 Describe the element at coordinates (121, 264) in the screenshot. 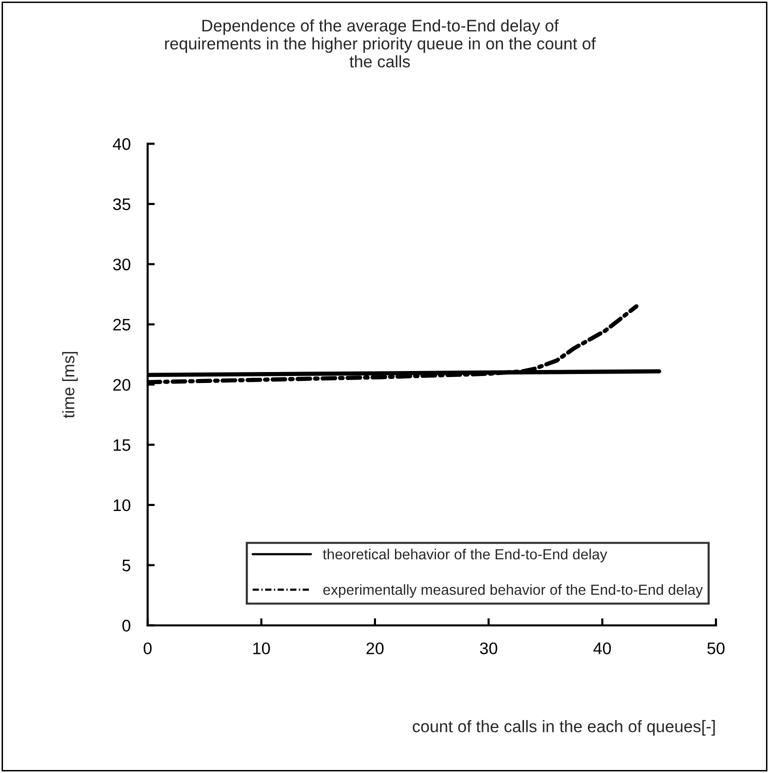

I see `y-tick-label: 30` at that location.